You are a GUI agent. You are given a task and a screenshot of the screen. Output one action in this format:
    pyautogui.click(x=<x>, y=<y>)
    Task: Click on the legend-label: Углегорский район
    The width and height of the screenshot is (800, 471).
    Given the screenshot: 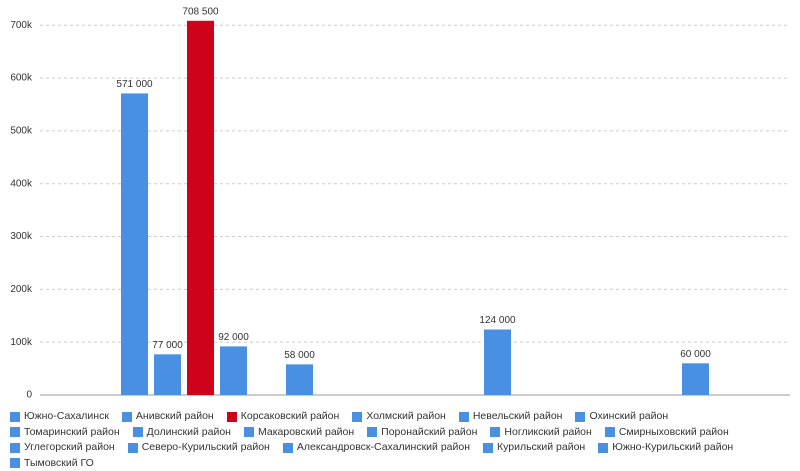 What is the action you would take?
    pyautogui.click(x=69, y=448)
    